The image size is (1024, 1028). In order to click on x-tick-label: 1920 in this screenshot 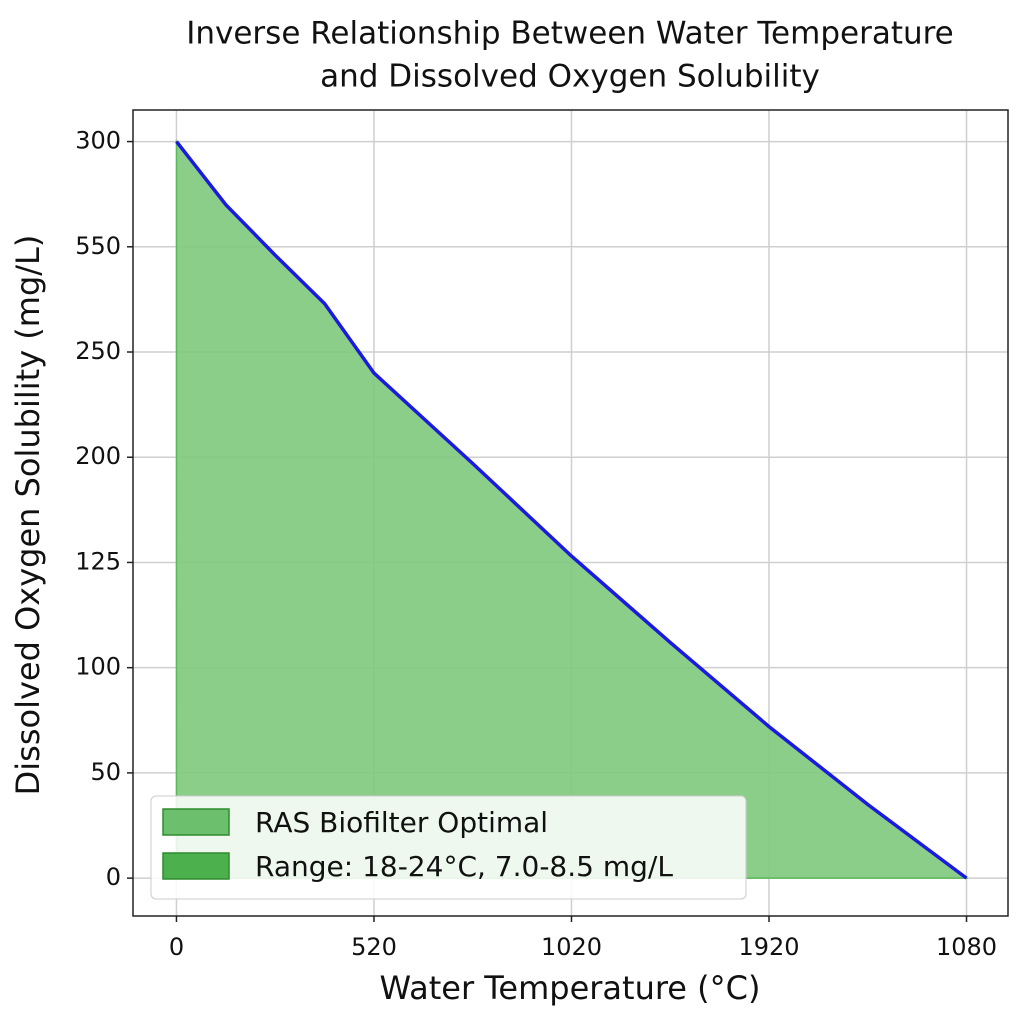, I will do `click(768, 947)`.